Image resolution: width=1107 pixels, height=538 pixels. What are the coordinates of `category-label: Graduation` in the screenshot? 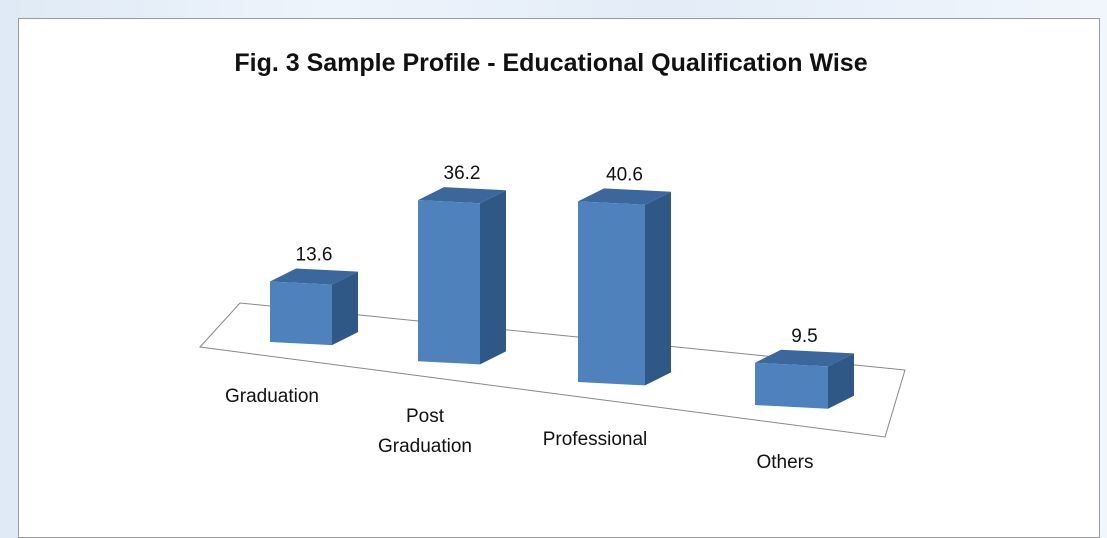 It's located at (271, 396).